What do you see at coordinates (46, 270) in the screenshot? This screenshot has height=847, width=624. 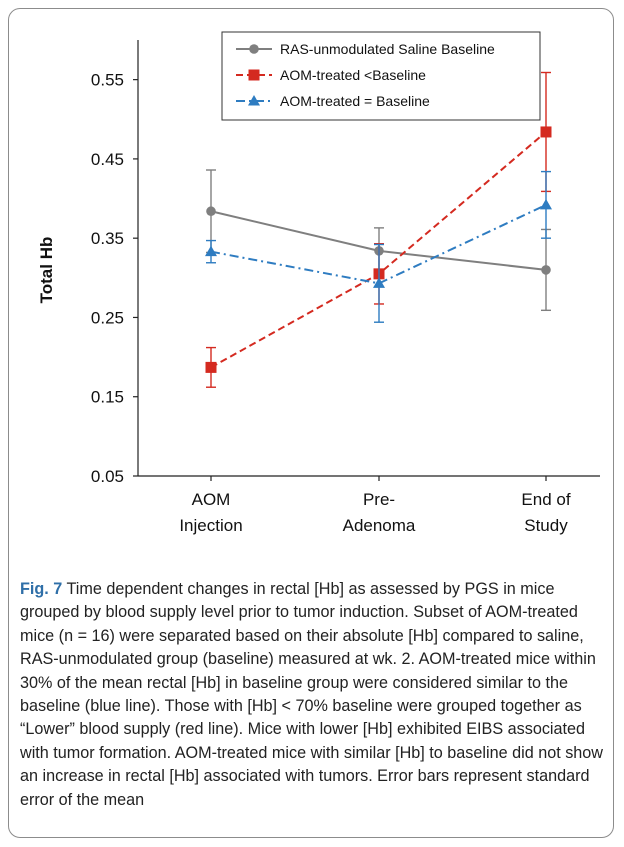 I see `y-axis-label: Total Hb` at bounding box center [46, 270].